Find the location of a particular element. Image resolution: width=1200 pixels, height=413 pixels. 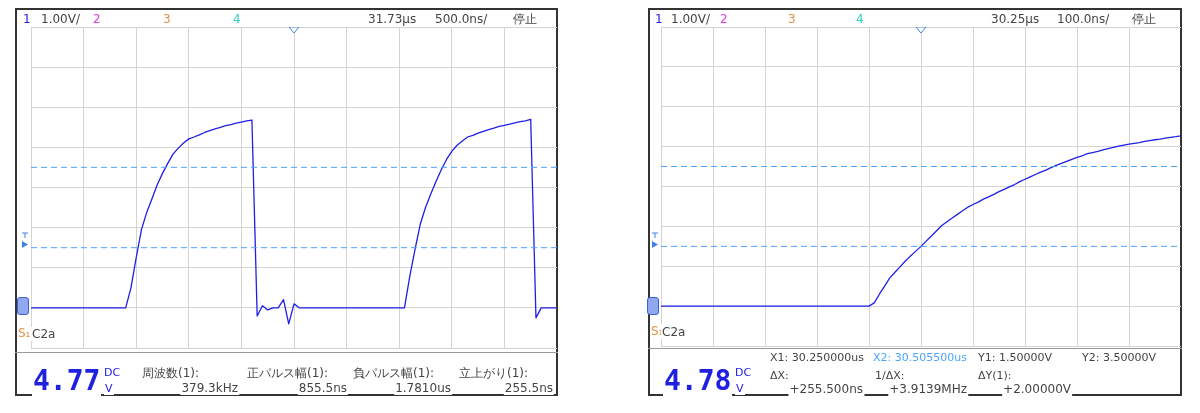

text: 100.0ns/ is located at coordinates (1083, 19).